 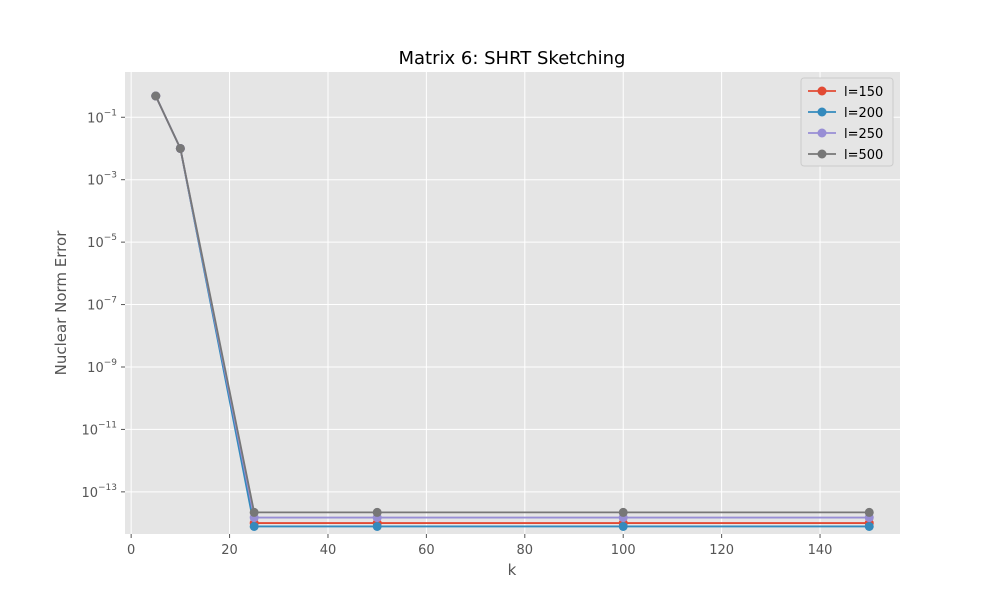 What do you see at coordinates (61, 303) in the screenshot?
I see `y-axis-label: Nuclear Norm Error` at bounding box center [61, 303].